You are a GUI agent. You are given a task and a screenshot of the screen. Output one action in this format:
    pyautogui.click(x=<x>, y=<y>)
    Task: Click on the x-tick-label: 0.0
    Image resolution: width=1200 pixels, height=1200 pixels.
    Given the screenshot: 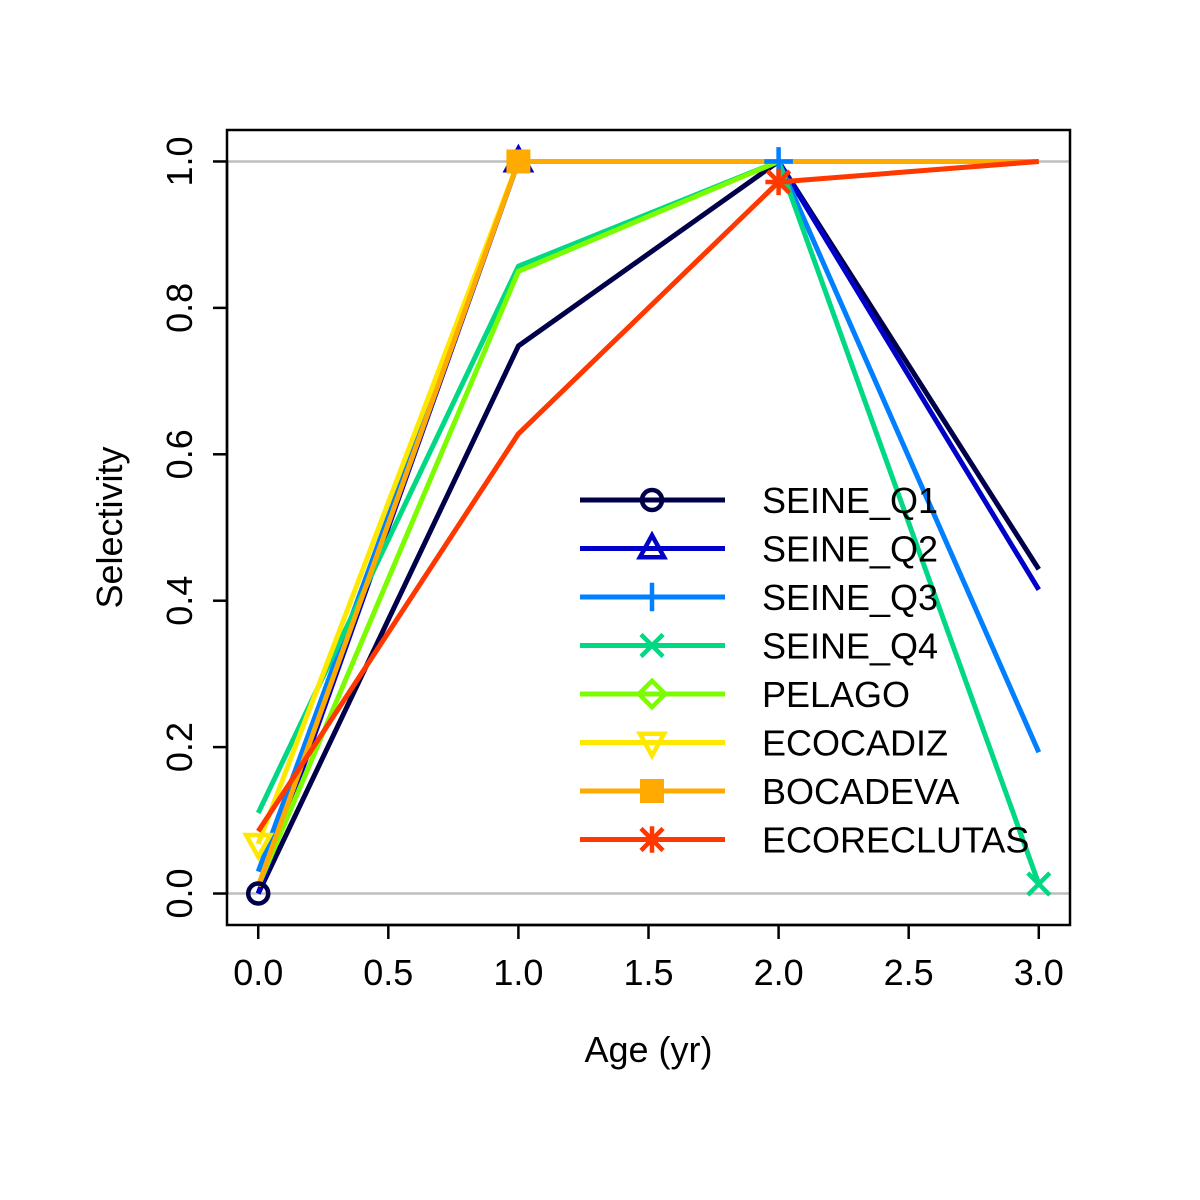 What is the action you would take?
    pyautogui.click(x=258, y=972)
    